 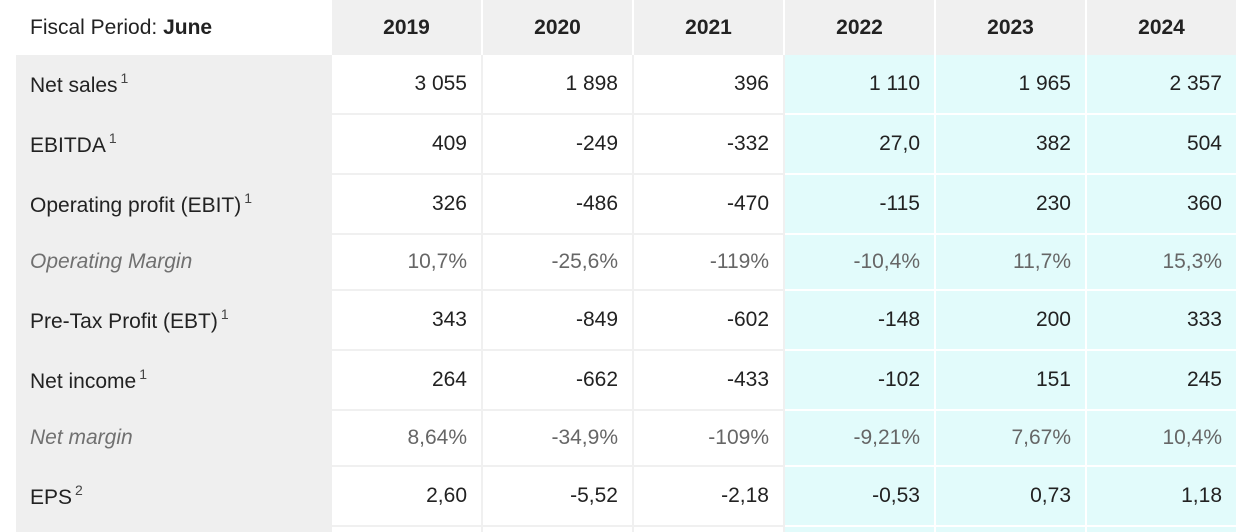 I want to click on table-cell: -5,52, so click(x=558, y=497).